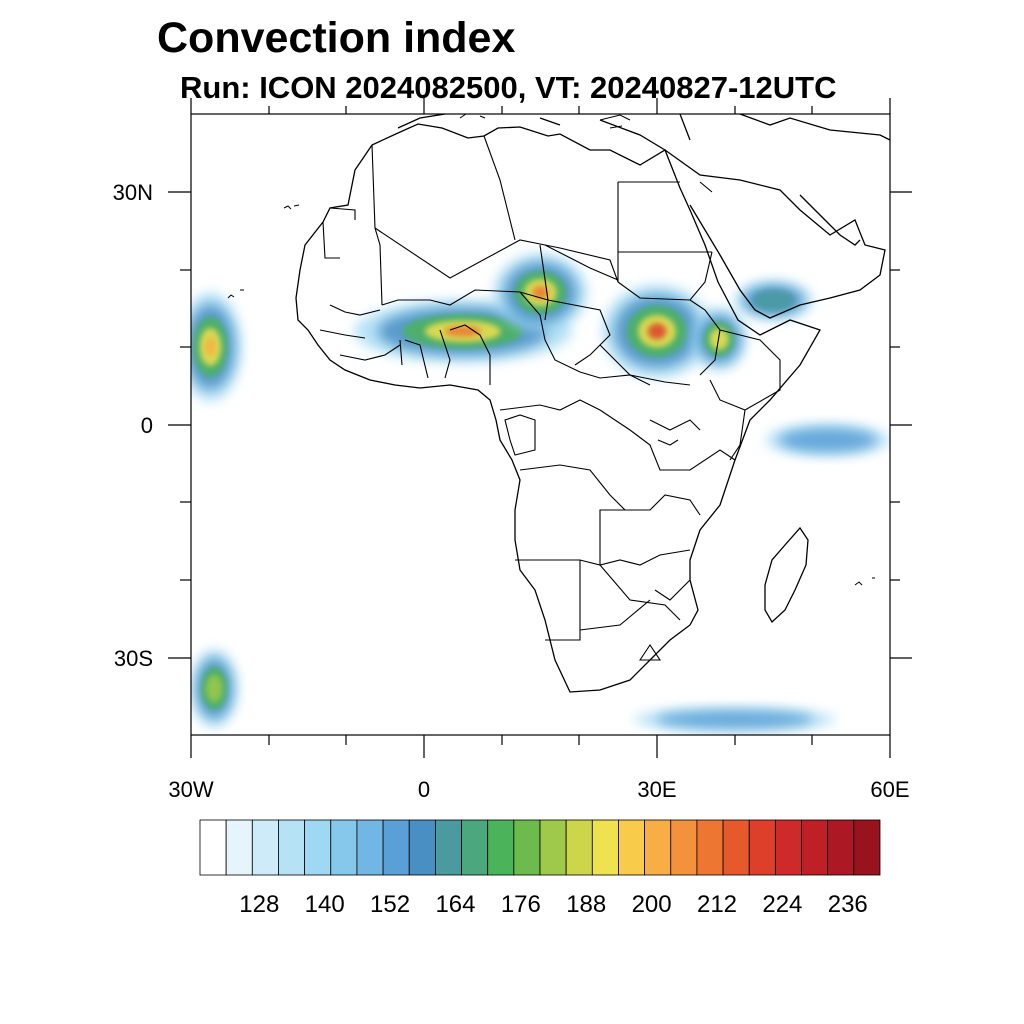  What do you see at coordinates (553, 904) in the screenshot?
I see `colorbar-labels: 128 140 152 164 176 188 200 212 224 236` at bounding box center [553, 904].